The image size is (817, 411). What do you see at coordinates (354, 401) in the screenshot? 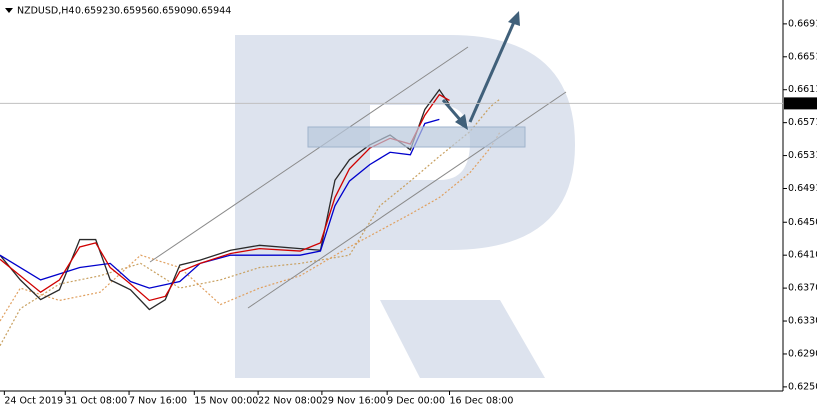
I see `x-tick-label: 29 Nov 16:00` at bounding box center [354, 401].